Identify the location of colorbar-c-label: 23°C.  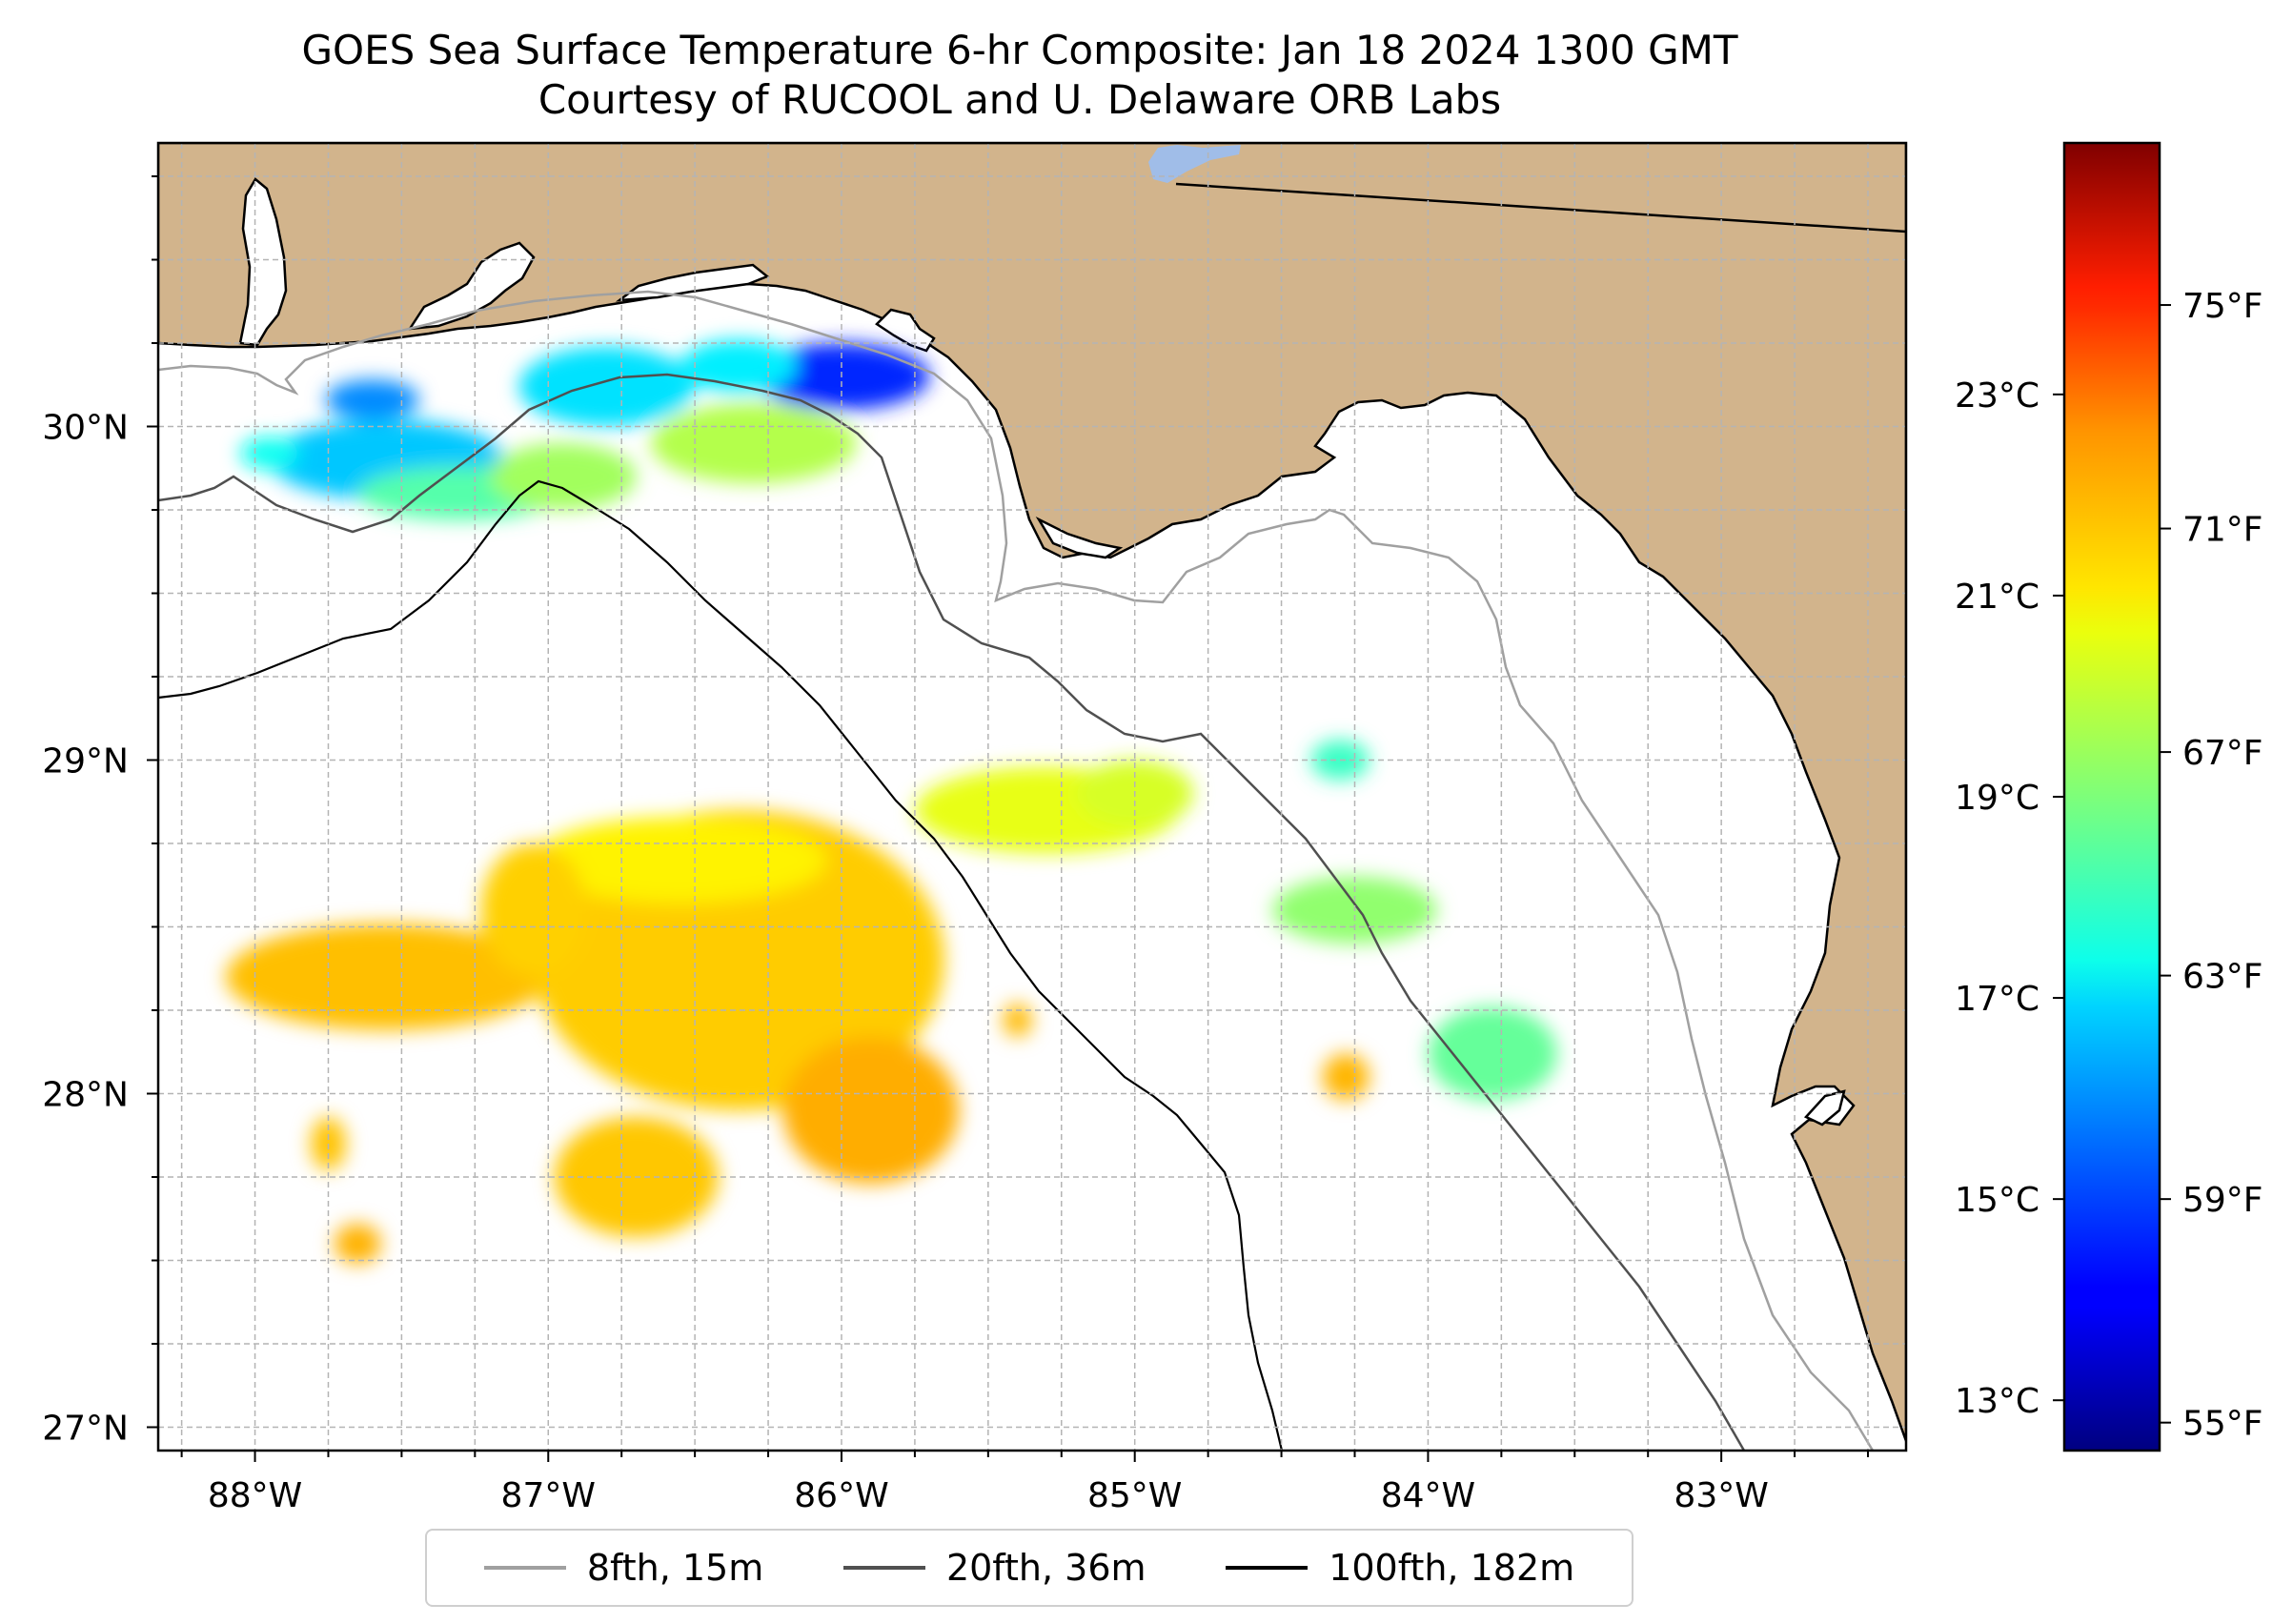
(1997, 396).